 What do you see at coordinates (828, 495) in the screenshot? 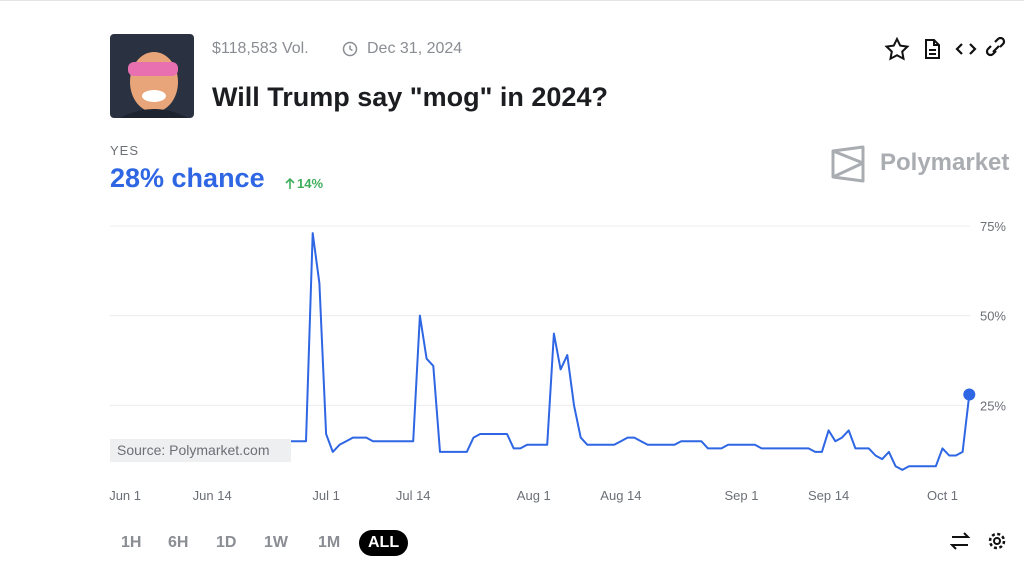
I see `x-tick-label: Sep 14` at bounding box center [828, 495].